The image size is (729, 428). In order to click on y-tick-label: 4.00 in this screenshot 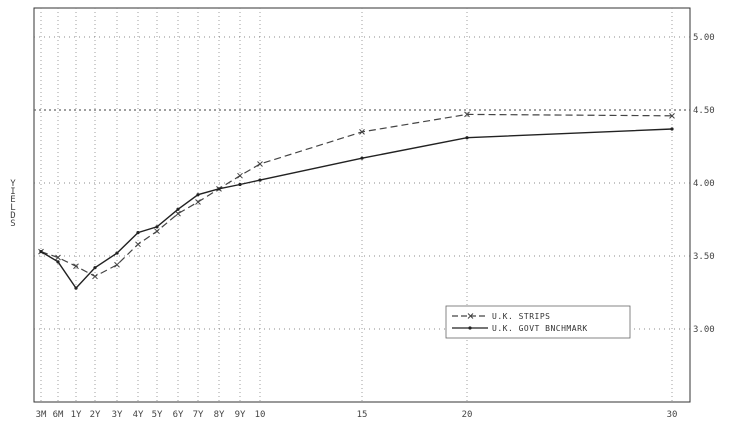, I will do `click(704, 184)`.